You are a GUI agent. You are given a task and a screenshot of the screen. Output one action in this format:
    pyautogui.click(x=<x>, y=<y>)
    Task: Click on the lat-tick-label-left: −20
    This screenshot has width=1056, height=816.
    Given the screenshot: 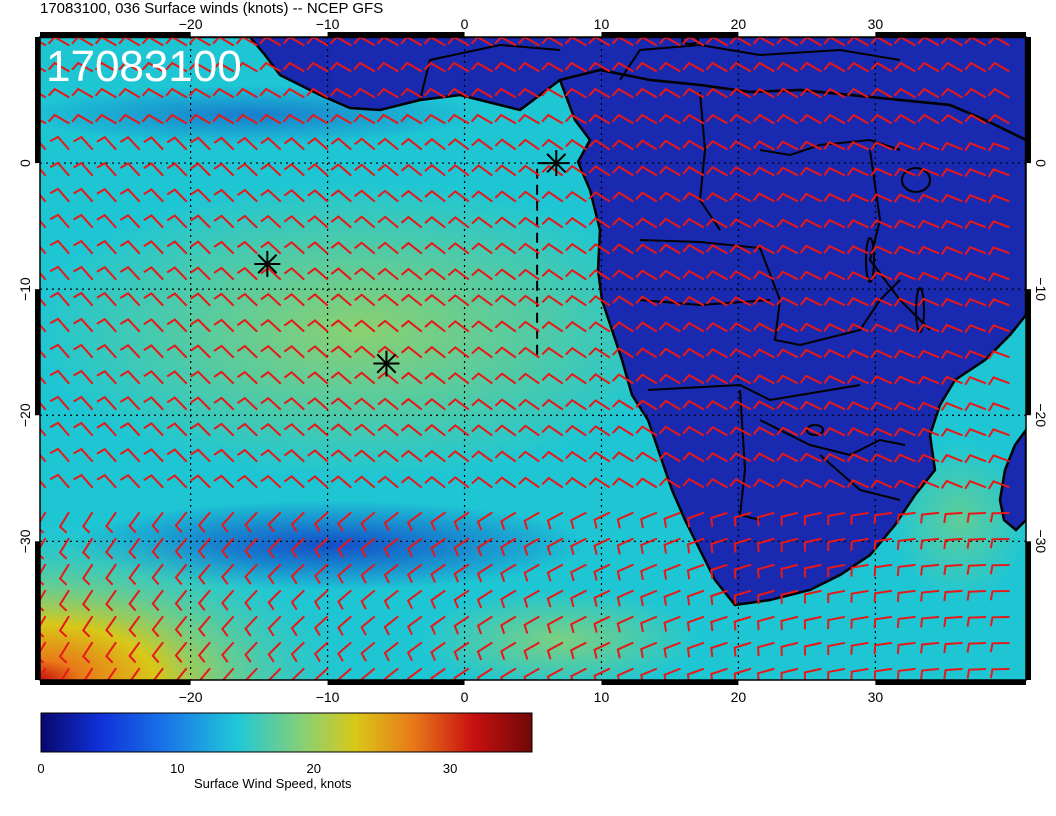 What is the action you would take?
    pyautogui.click(x=25, y=415)
    